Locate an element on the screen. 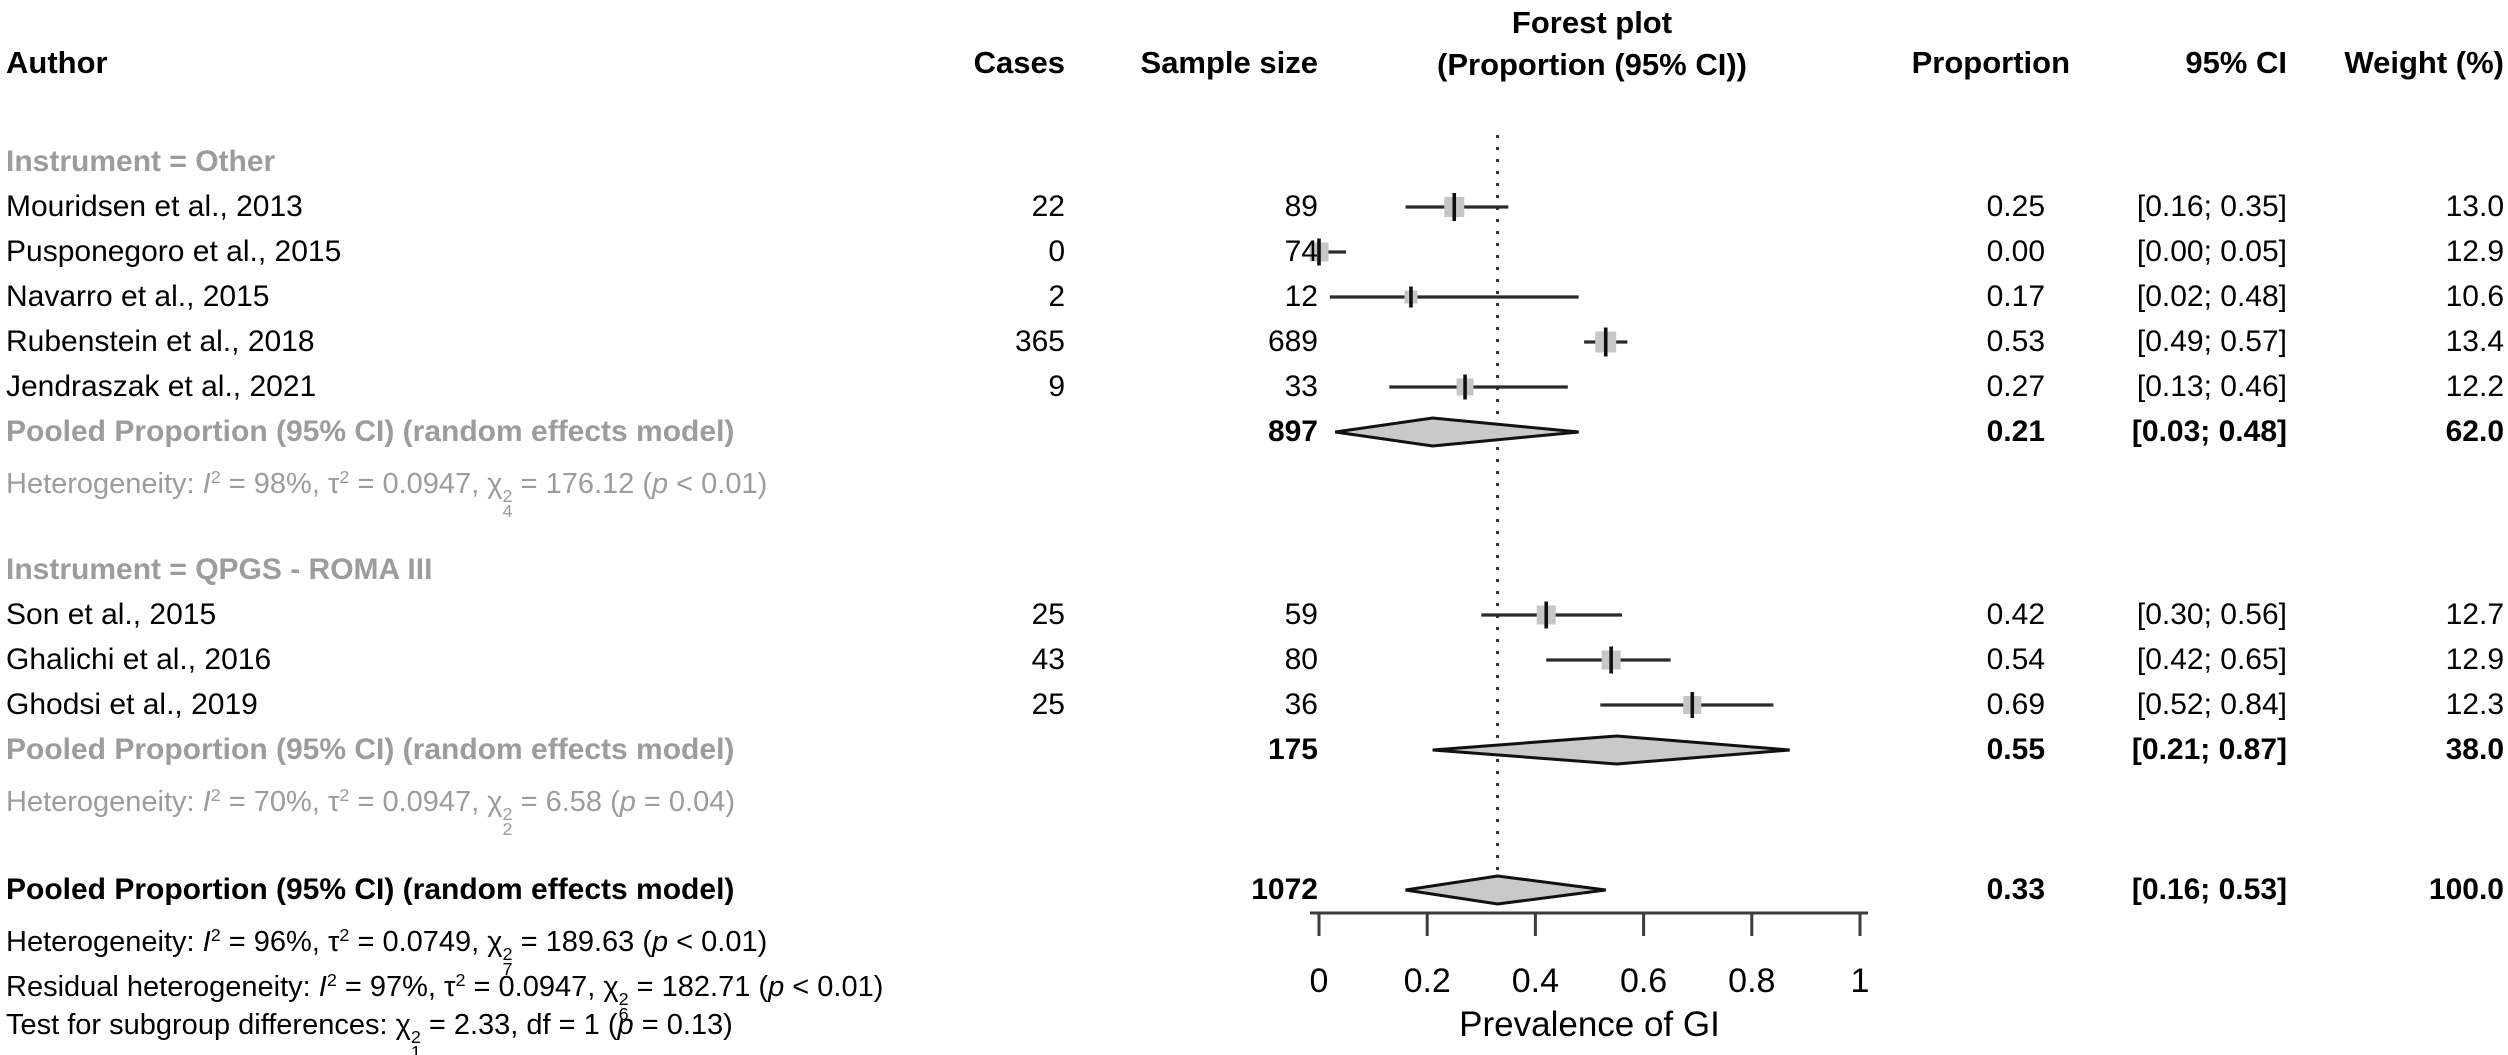  pooled-proportion-value: 0.33 is located at coordinates (2015, 889).